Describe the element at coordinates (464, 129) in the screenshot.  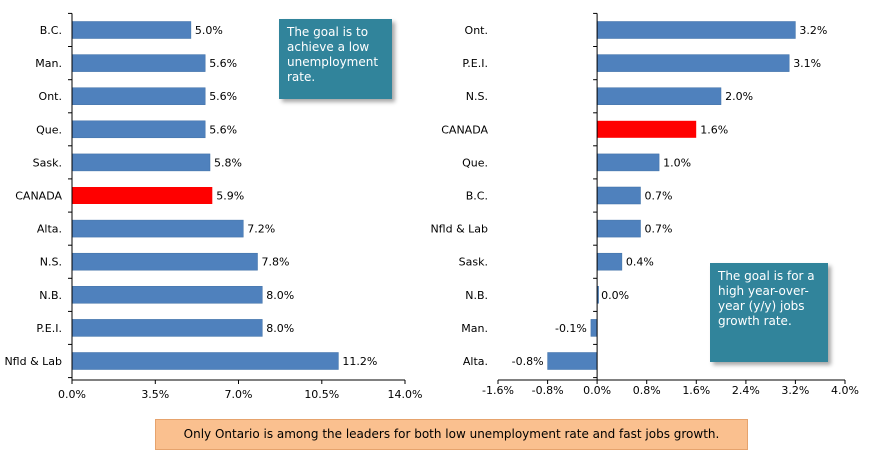
I see `right-category-label: CANADA` at that location.